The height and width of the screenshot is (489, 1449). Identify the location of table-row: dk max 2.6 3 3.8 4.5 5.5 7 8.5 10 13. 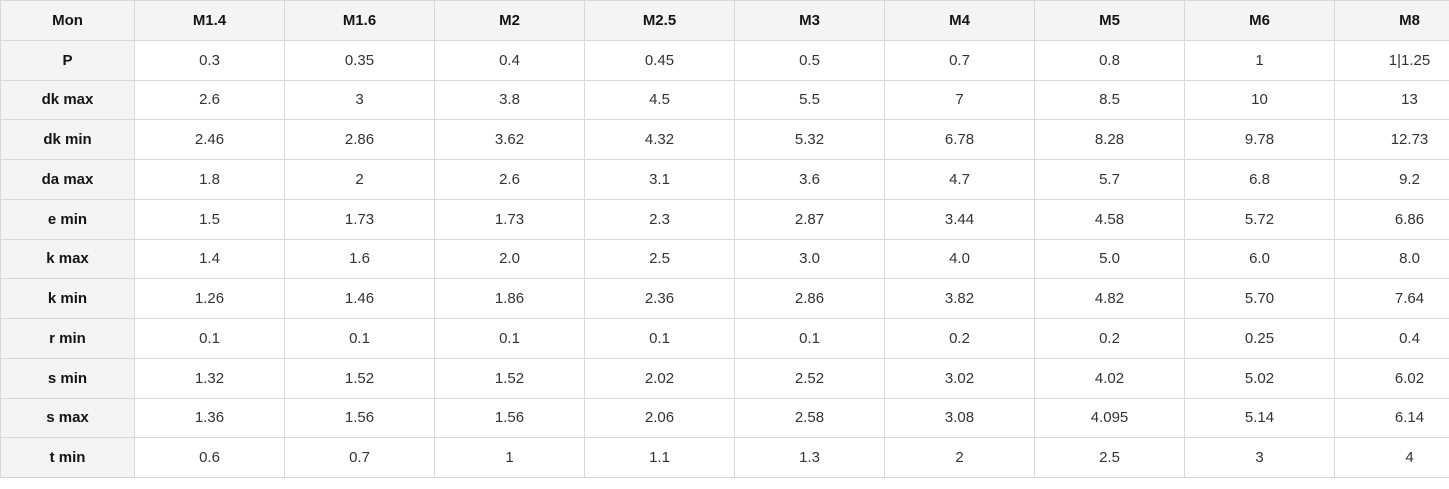
(724, 100).